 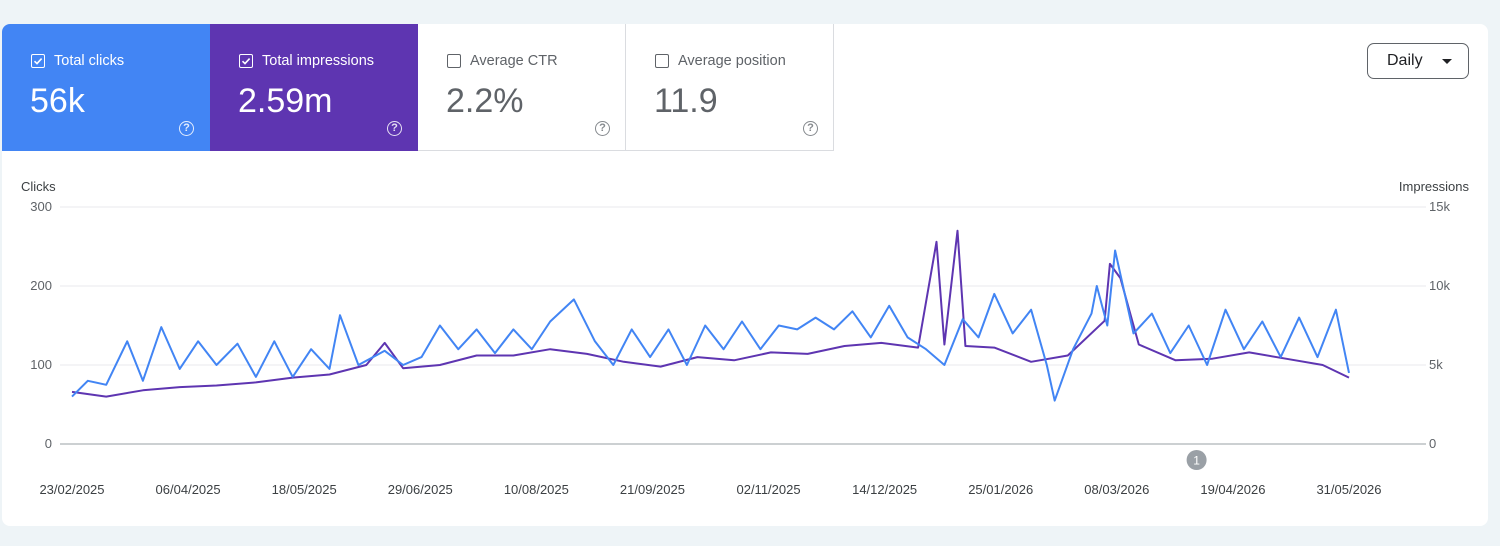 I want to click on metric-label: Total clicks, so click(x=89, y=61).